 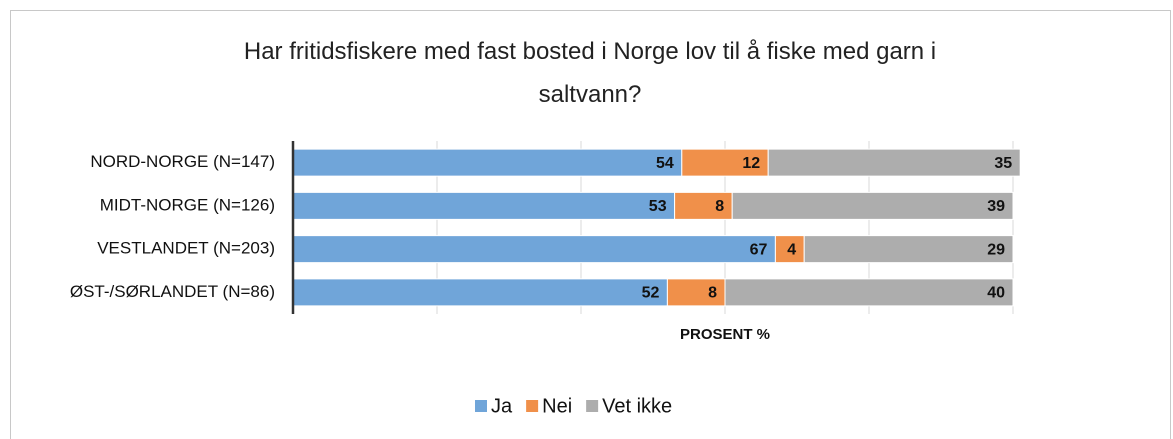 I want to click on category-label: ØST-/SØRLANDET (N=86), so click(x=172, y=291).